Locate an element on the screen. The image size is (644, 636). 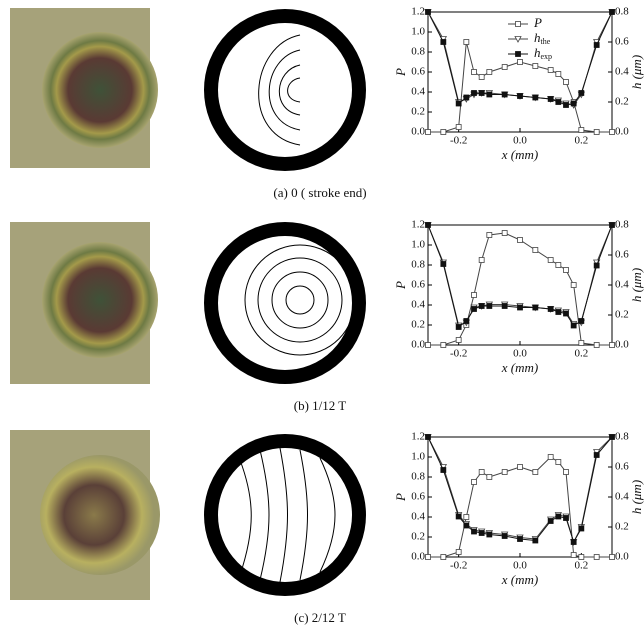
legend-name: P is located at coordinates (537, 22).